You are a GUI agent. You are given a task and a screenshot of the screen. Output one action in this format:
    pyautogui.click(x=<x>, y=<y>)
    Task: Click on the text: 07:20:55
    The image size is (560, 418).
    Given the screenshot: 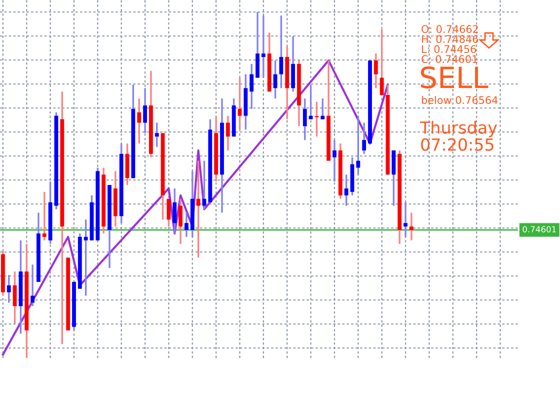 What is the action you would take?
    pyautogui.click(x=457, y=144)
    